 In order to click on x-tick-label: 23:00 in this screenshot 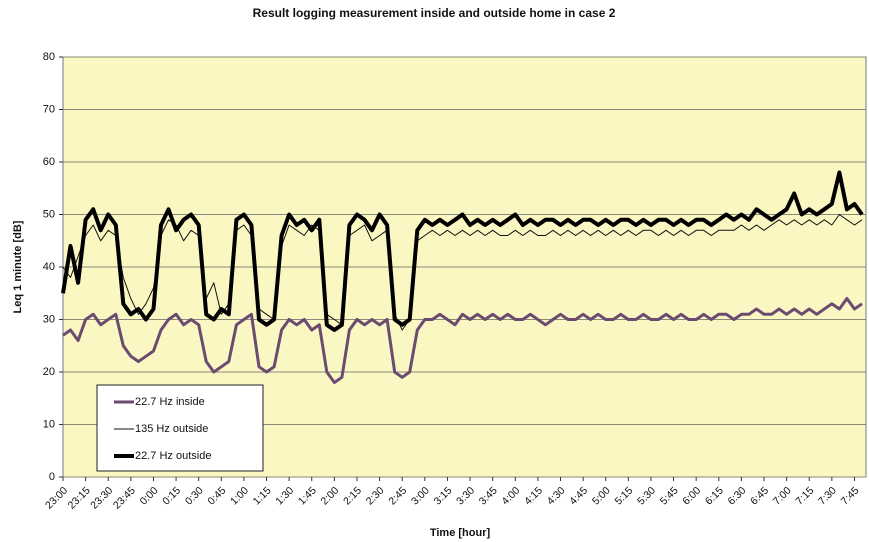, I will do `click(56, 497)`.